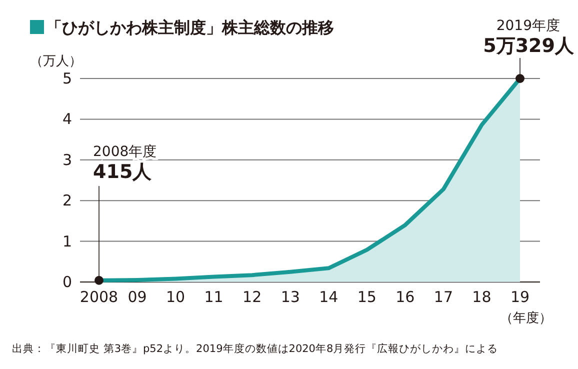  What do you see at coordinates (214, 297) in the screenshot?
I see `x-tick-label: 11` at bounding box center [214, 297].